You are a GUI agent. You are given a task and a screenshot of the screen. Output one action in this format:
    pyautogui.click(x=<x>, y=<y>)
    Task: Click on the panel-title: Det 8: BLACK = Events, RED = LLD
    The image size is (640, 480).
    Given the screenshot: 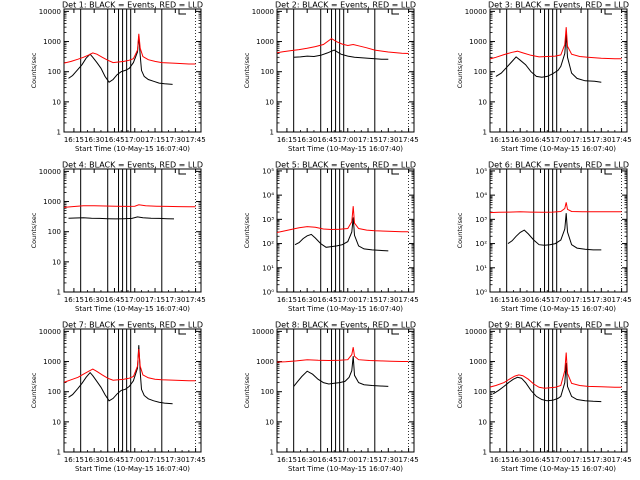 What is the action you would take?
    pyautogui.click(x=345, y=325)
    